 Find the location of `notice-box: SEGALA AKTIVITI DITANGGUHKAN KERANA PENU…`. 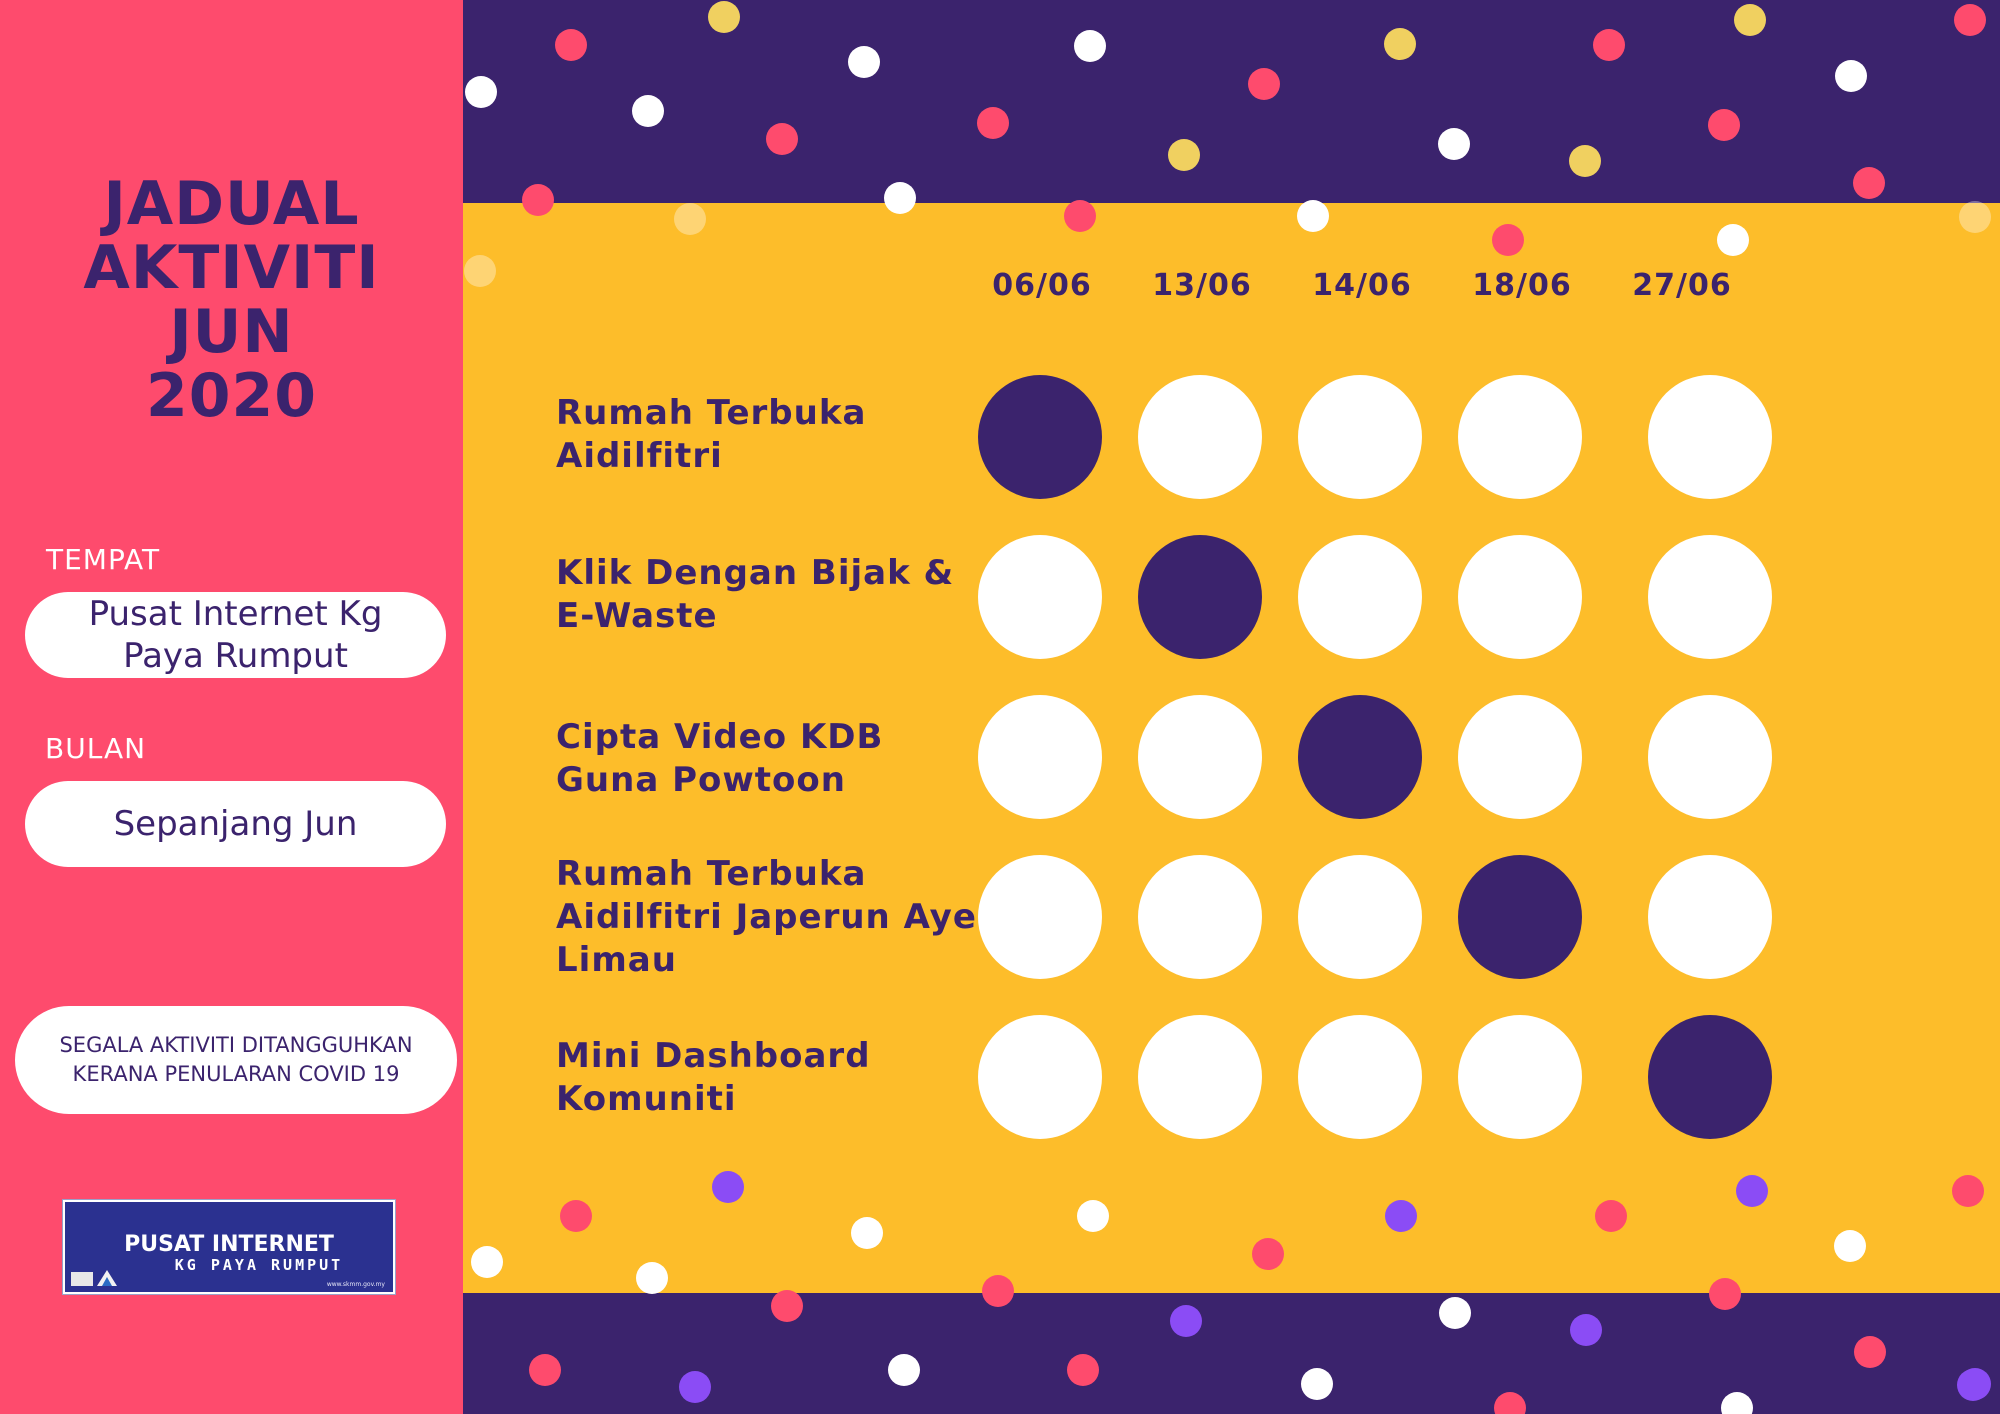

notice-box: SEGALA AKTIVITI DITANGGUHKAN KERANA PENU… is located at coordinates (236, 1060).